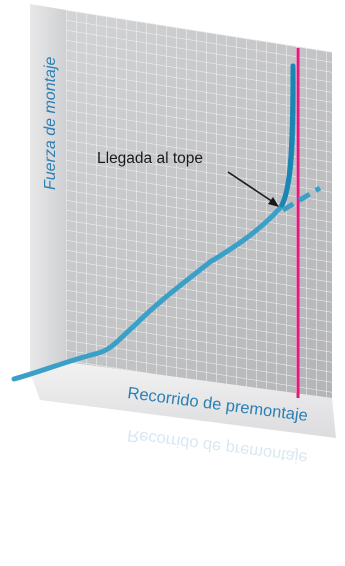 This screenshot has width=345, height=566. What do you see at coordinates (183, 400) in the screenshot?
I see `card-bottom-face` at bounding box center [183, 400].